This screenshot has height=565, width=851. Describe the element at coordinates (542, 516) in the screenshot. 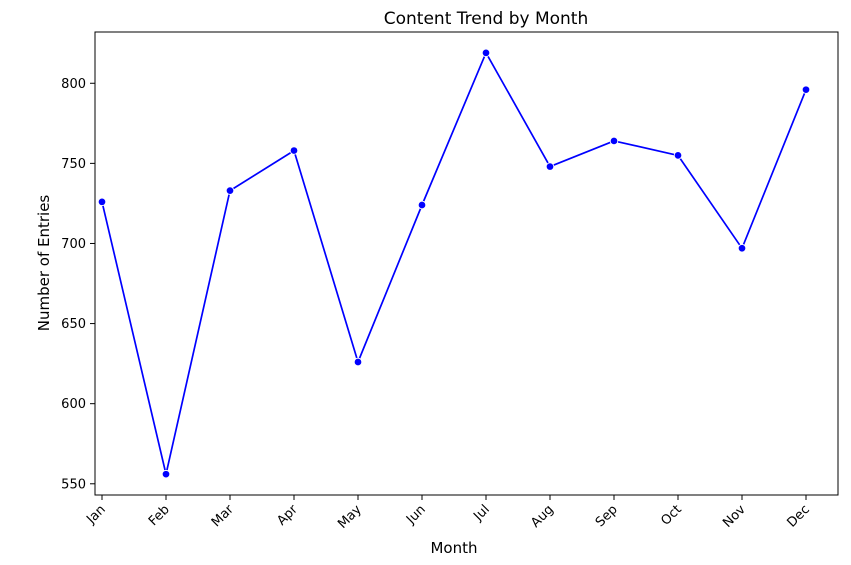

I see `x-tick-label: Aug` at that location.